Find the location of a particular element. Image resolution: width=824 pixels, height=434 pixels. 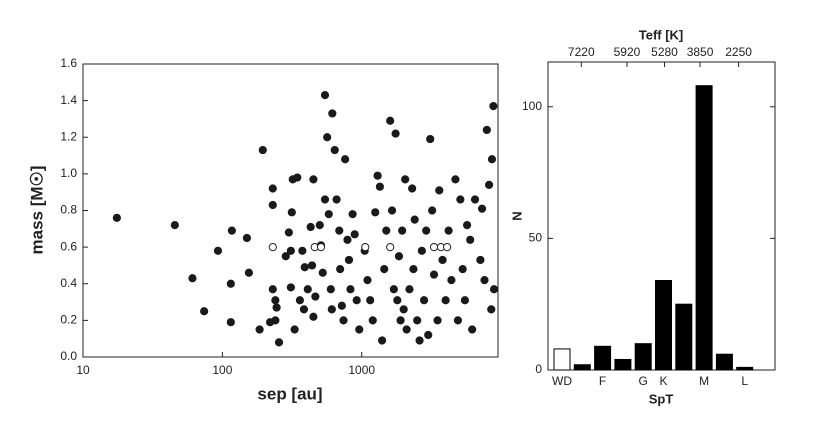

top-tick-label: 7220 is located at coordinates (581, 52).